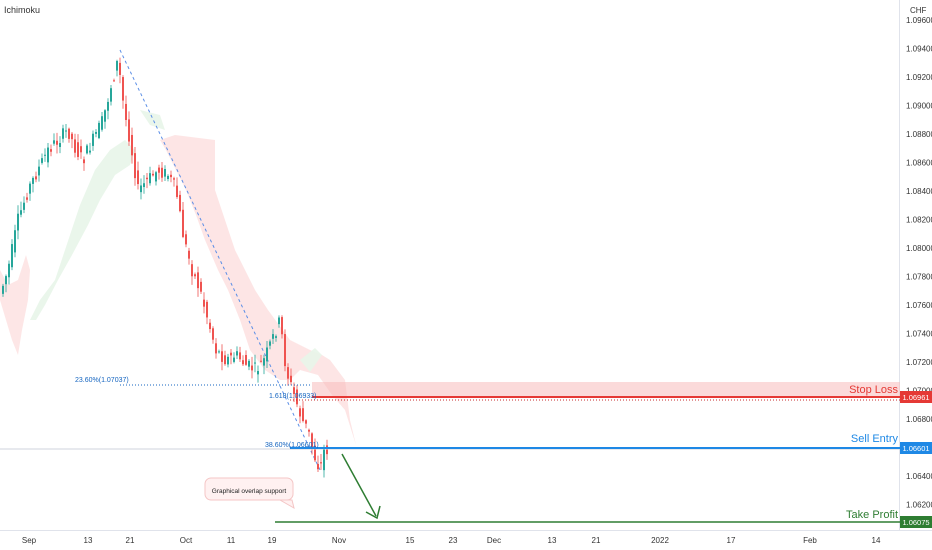 The width and height of the screenshot is (932, 550). What do you see at coordinates (29, 540) in the screenshot?
I see `x-tick-label: Sep` at bounding box center [29, 540].